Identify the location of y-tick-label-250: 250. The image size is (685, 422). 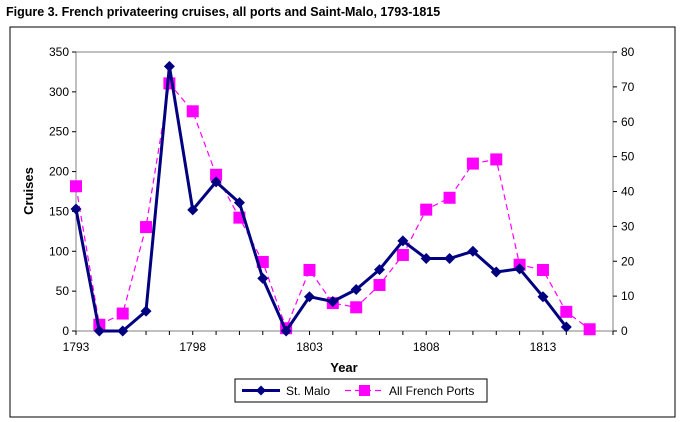
(59, 132).